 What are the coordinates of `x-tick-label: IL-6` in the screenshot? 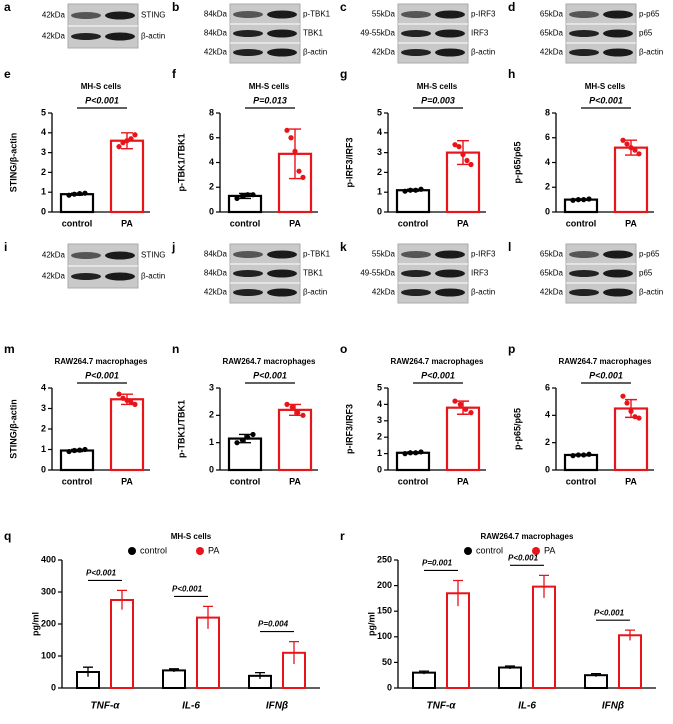 It's located at (527, 706).